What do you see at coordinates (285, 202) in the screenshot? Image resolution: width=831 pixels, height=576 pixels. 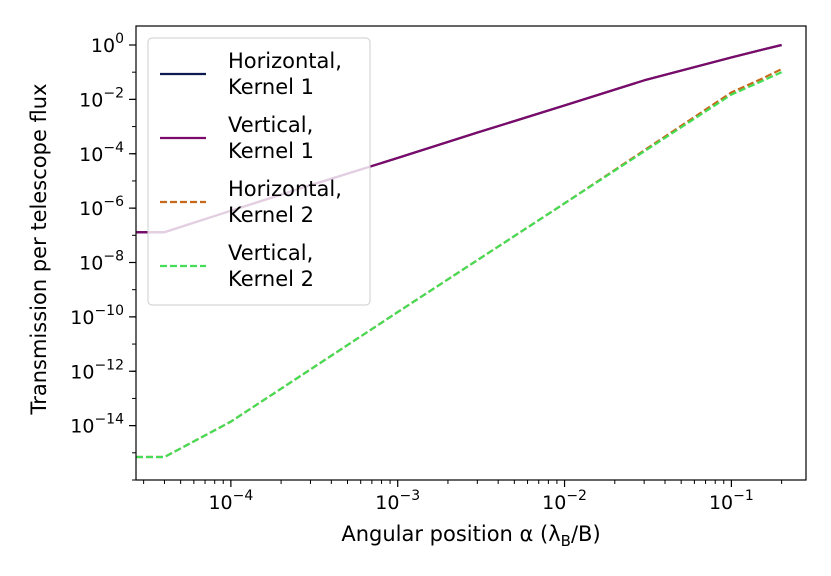 I see `legend-label-3: Horizontal, Kernel 2` at bounding box center [285, 202].